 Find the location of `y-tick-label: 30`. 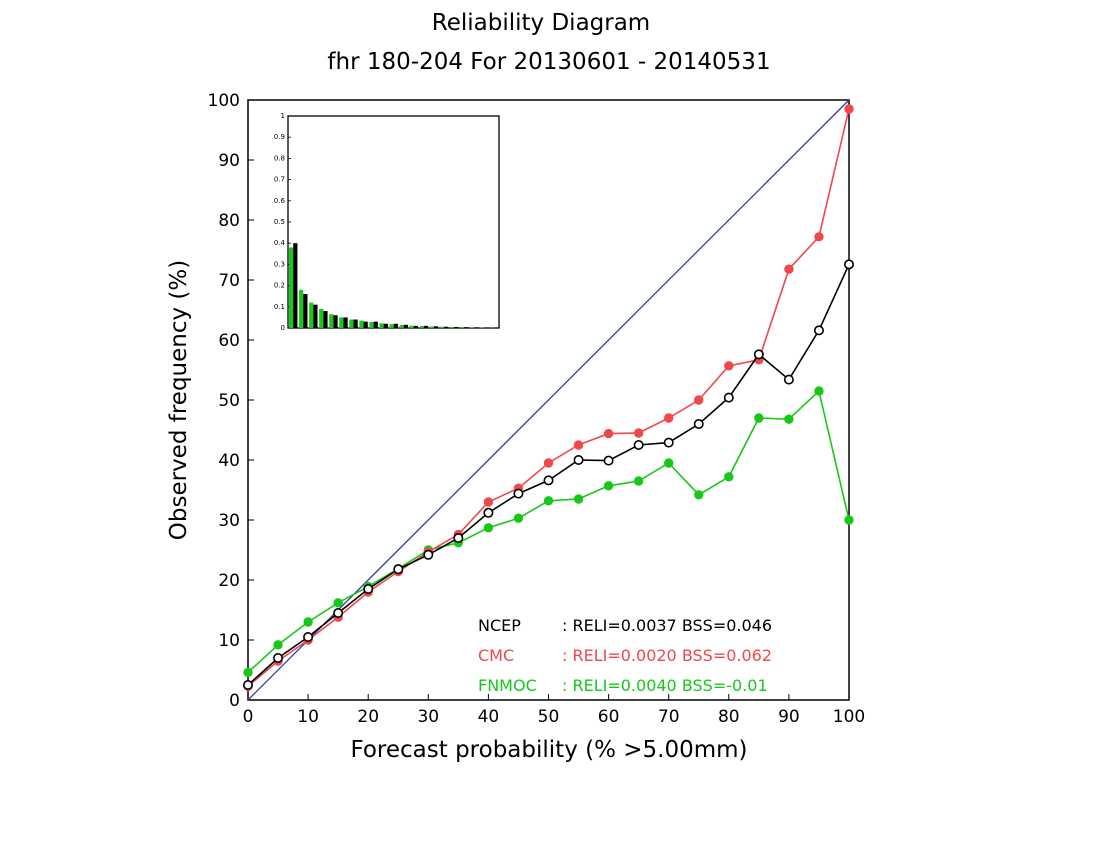

y-tick-label: 30 is located at coordinates (229, 521).